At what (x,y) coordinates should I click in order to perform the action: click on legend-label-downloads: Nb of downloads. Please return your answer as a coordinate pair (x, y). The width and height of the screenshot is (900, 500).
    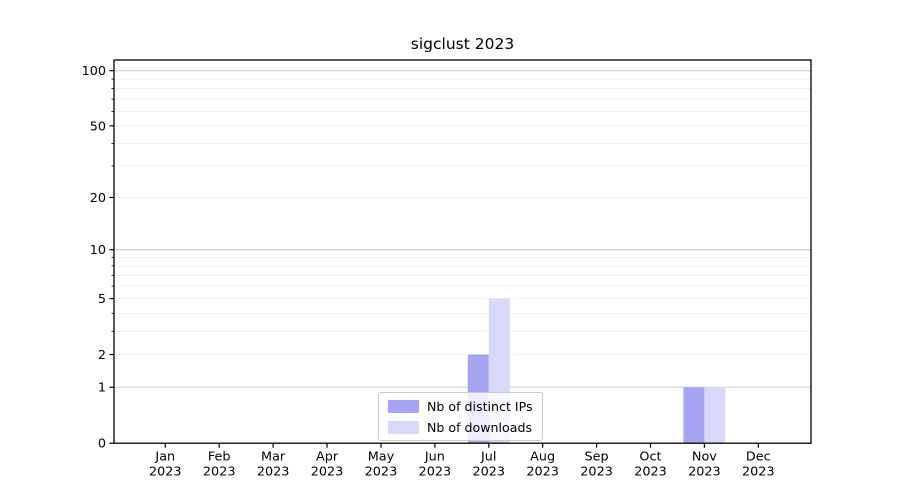
    Looking at the image, I should click on (480, 427).